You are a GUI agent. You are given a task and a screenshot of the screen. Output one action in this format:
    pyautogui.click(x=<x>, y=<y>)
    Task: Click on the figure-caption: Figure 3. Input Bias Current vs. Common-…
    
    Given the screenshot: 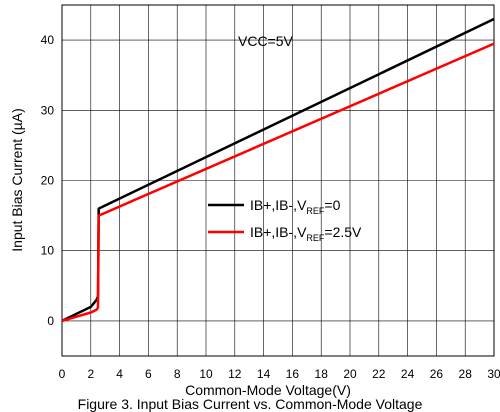 What is the action you would take?
    pyautogui.click(x=250, y=404)
    